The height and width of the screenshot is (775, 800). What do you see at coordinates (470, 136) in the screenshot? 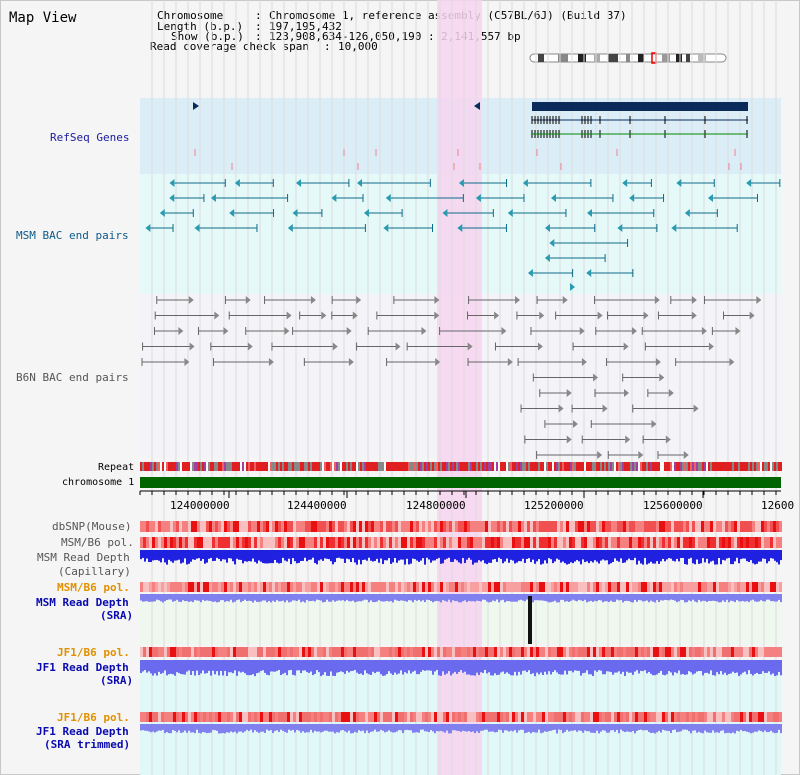
I see `refseq-genes-track` at bounding box center [470, 136].